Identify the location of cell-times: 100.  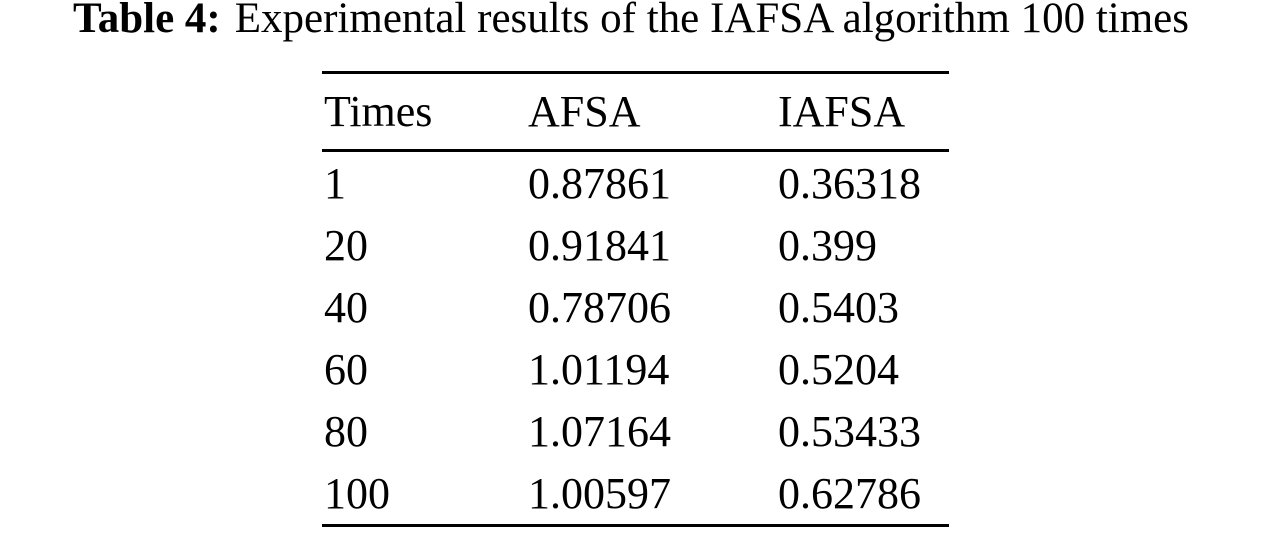
(357, 493).